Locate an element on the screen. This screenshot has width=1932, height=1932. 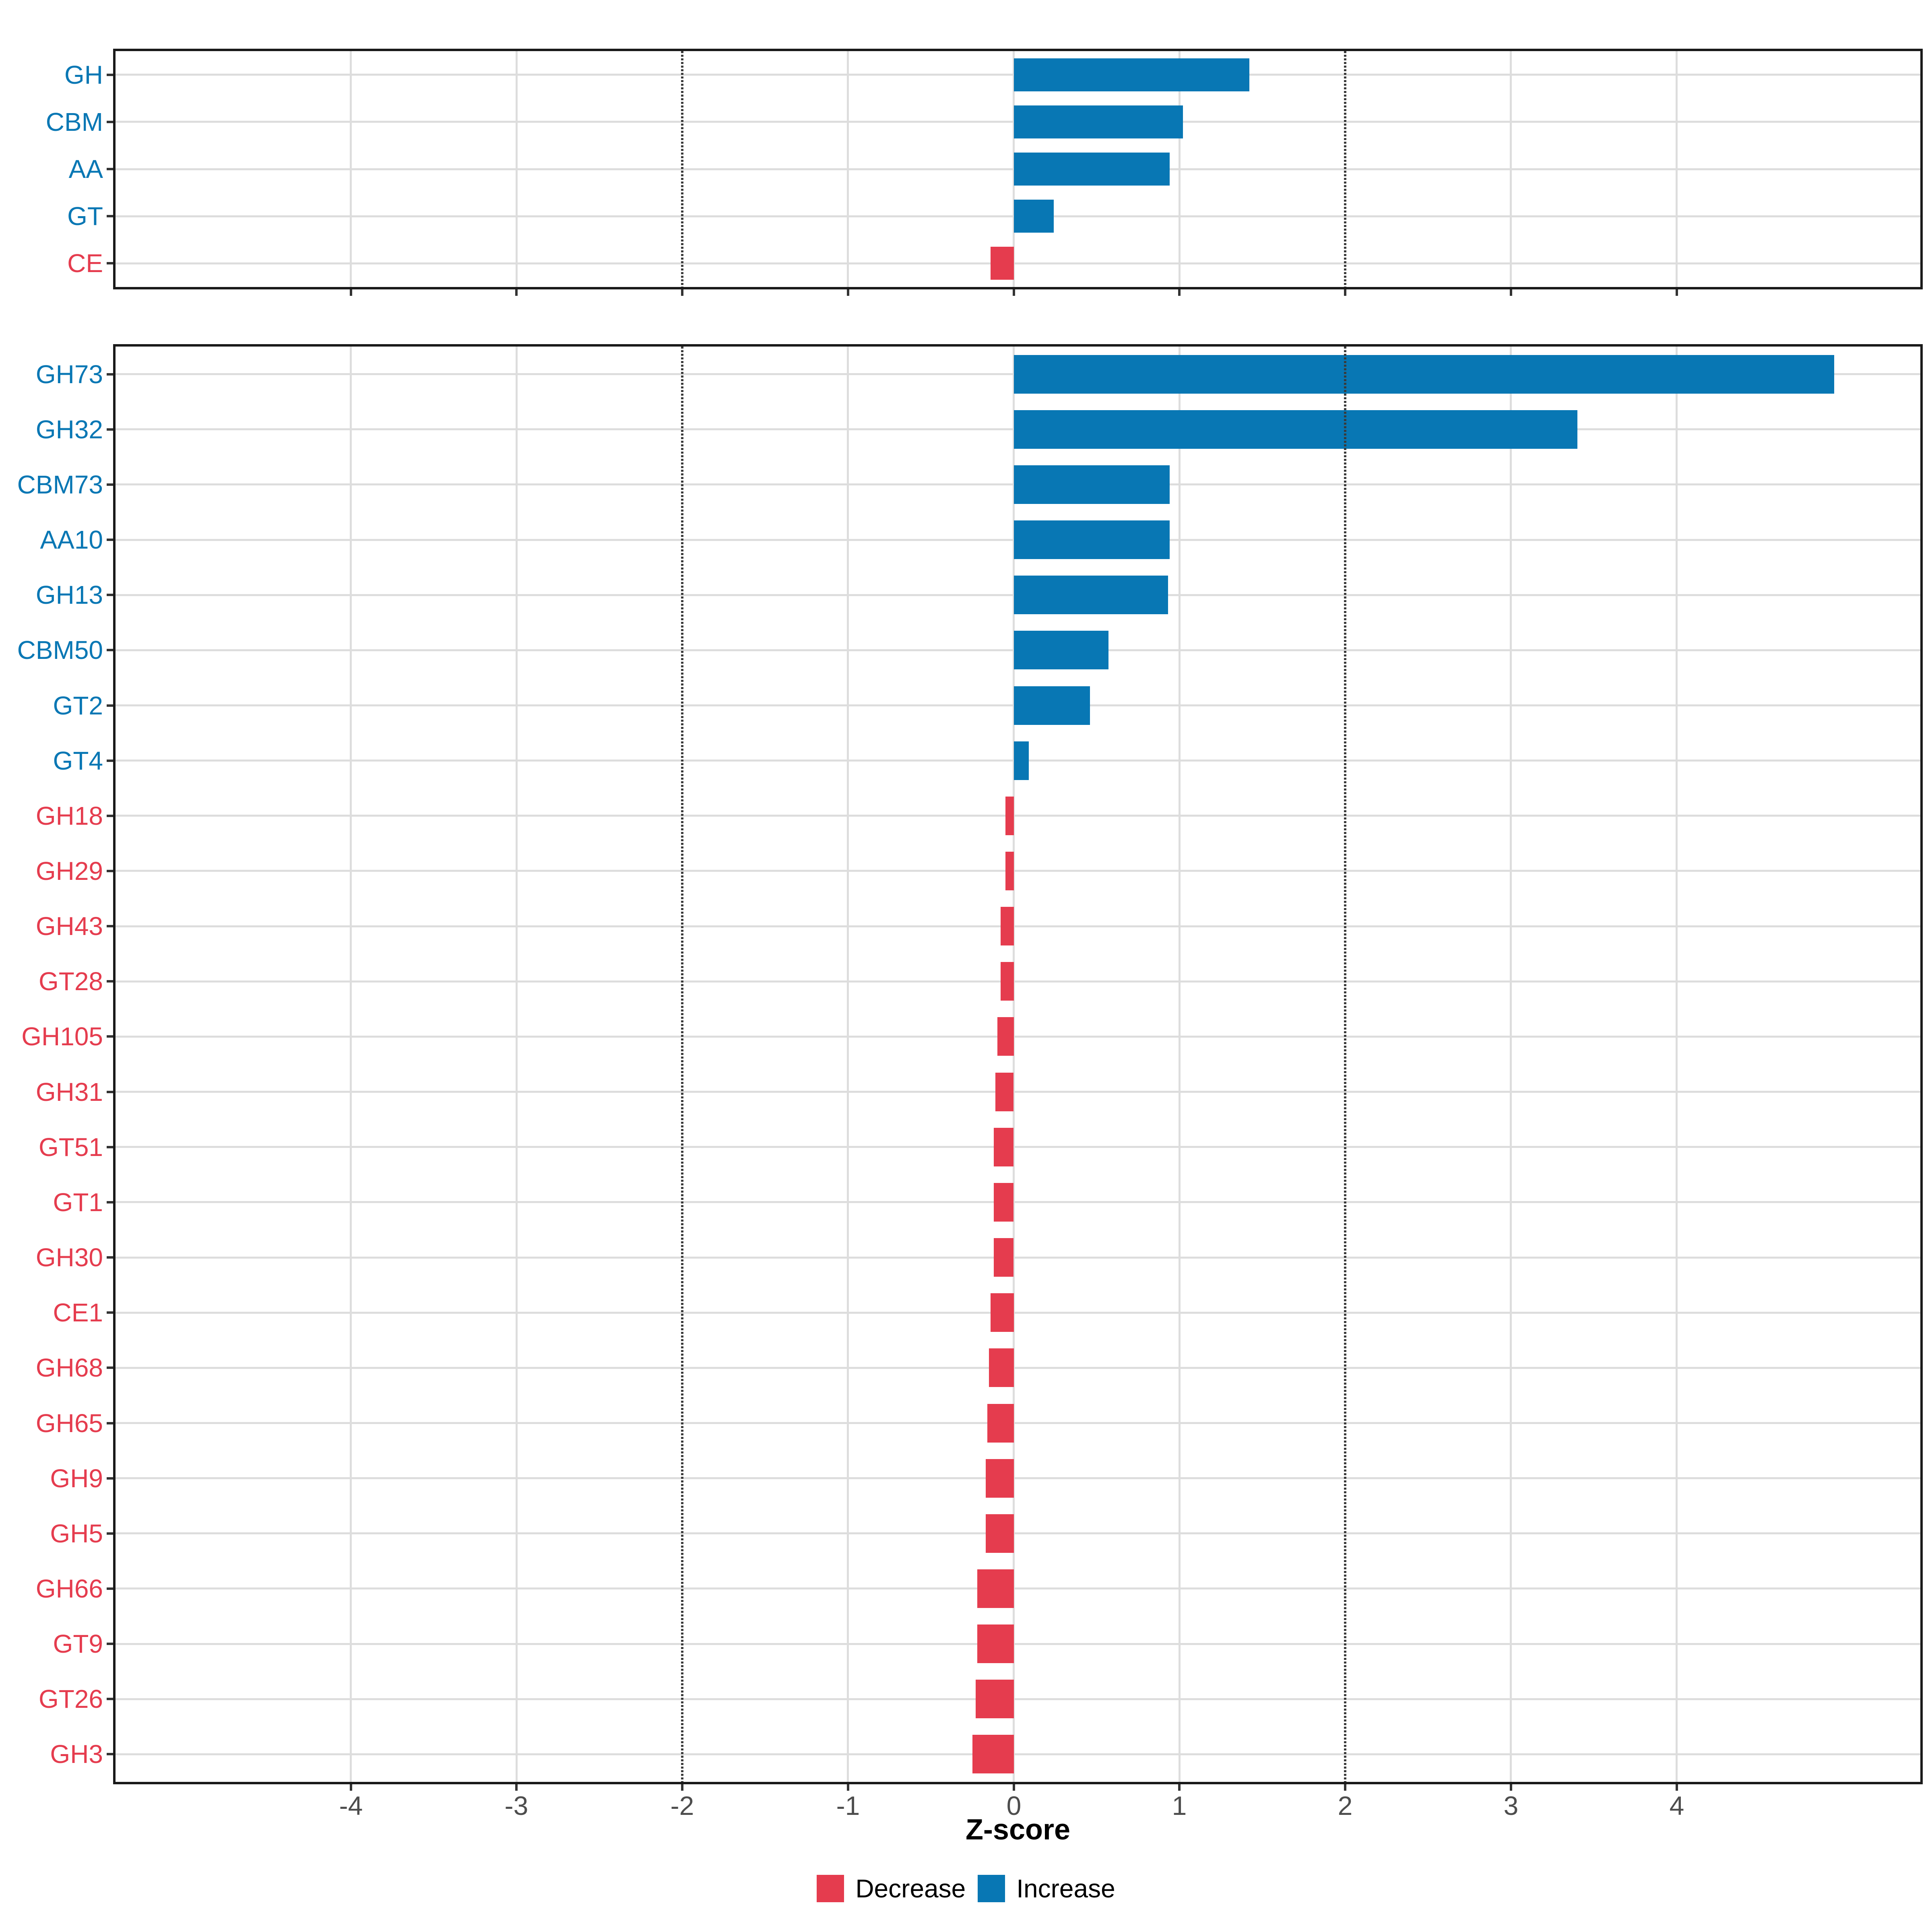
x-axis-tick-label: 3 is located at coordinates (1511, 1806).